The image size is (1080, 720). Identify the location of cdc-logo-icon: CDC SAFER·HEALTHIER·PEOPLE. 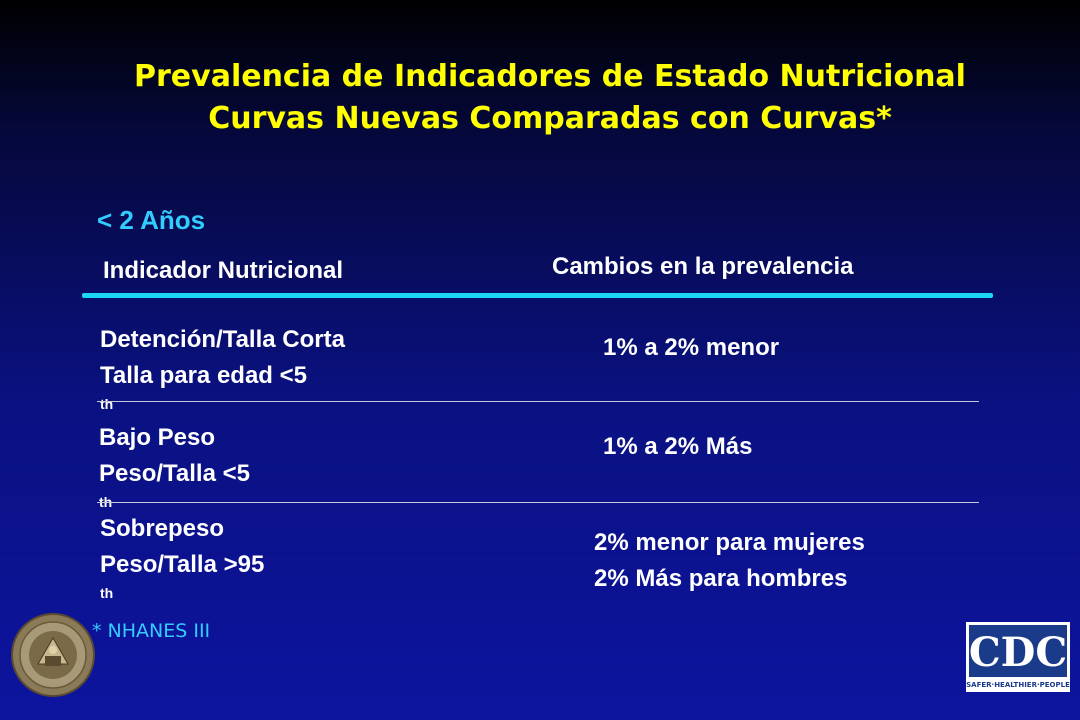
(1018, 657).